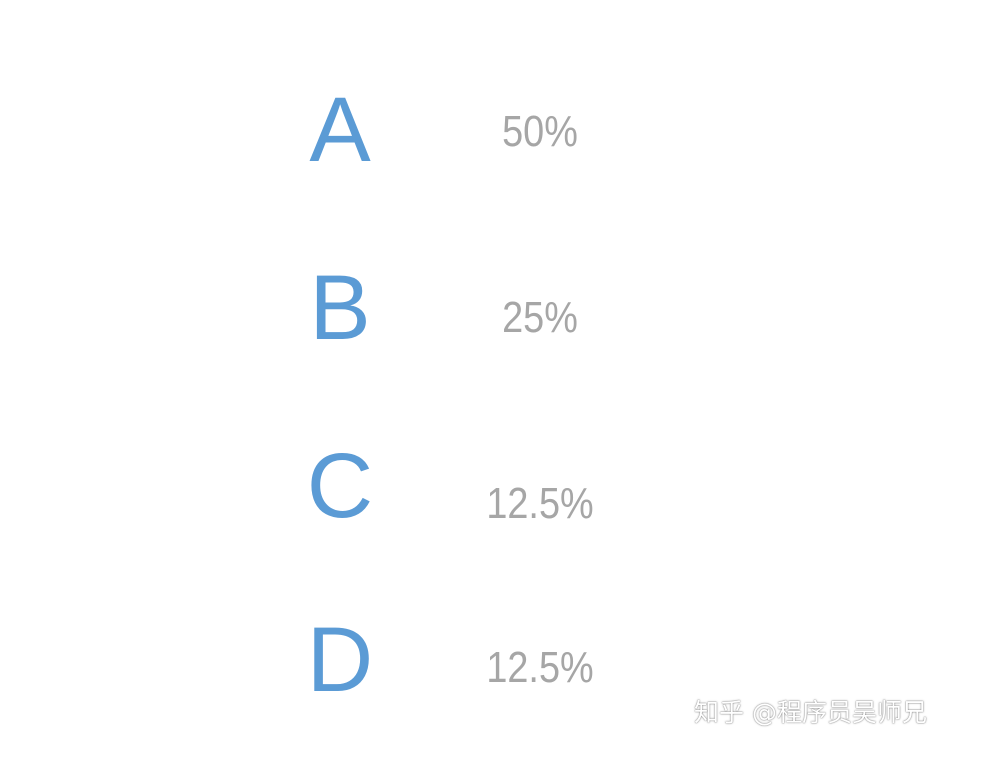 The width and height of the screenshot is (986, 762). I want to click on percentage-label: 50%, so click(540, 132).